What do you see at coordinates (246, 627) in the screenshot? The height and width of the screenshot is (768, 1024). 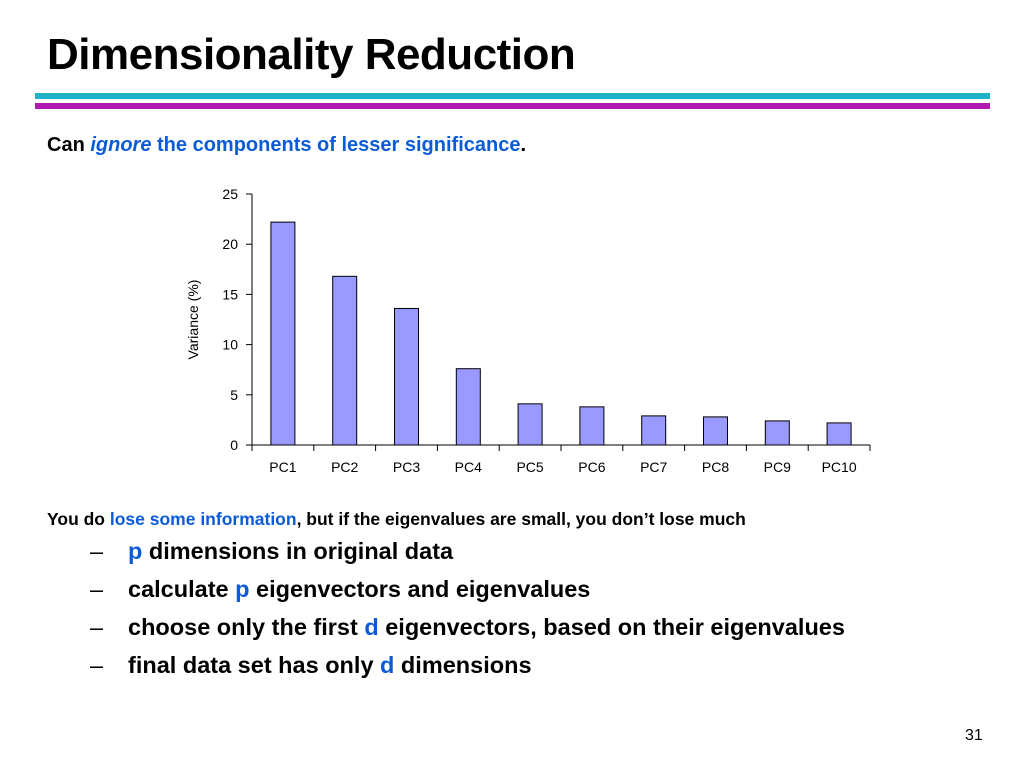 I see `bullet-text: choose only the first` at bounding box center [246, 627].